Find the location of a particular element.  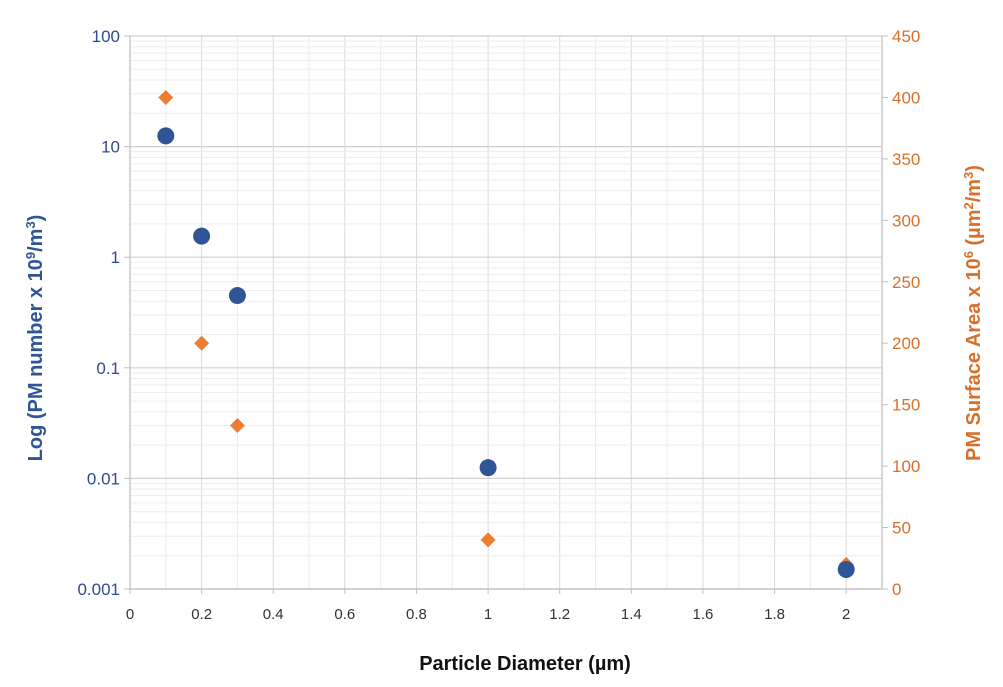

y-left-tick-label: 1 is located at coordinates (115, 257).